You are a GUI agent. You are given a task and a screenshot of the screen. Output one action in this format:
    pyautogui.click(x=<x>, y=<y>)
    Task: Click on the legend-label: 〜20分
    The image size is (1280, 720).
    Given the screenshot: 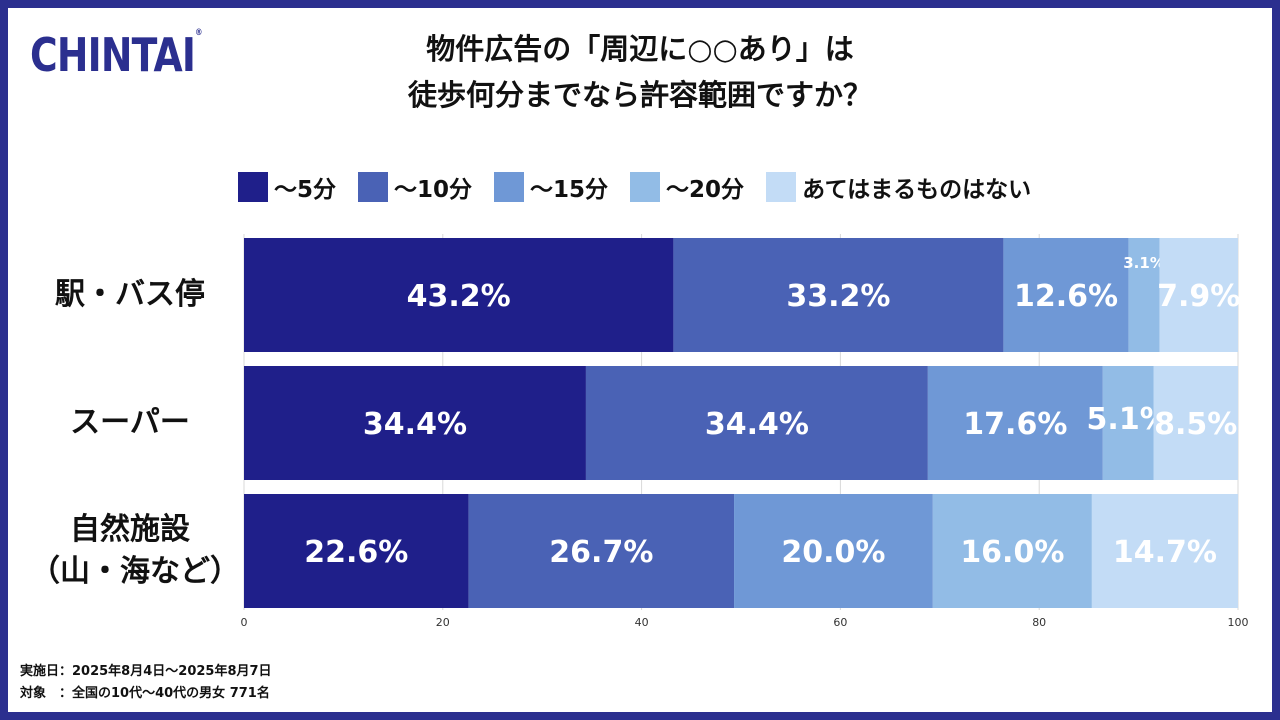 What is the action you would take?
    pyautogui.click(x=705, y=190)
    